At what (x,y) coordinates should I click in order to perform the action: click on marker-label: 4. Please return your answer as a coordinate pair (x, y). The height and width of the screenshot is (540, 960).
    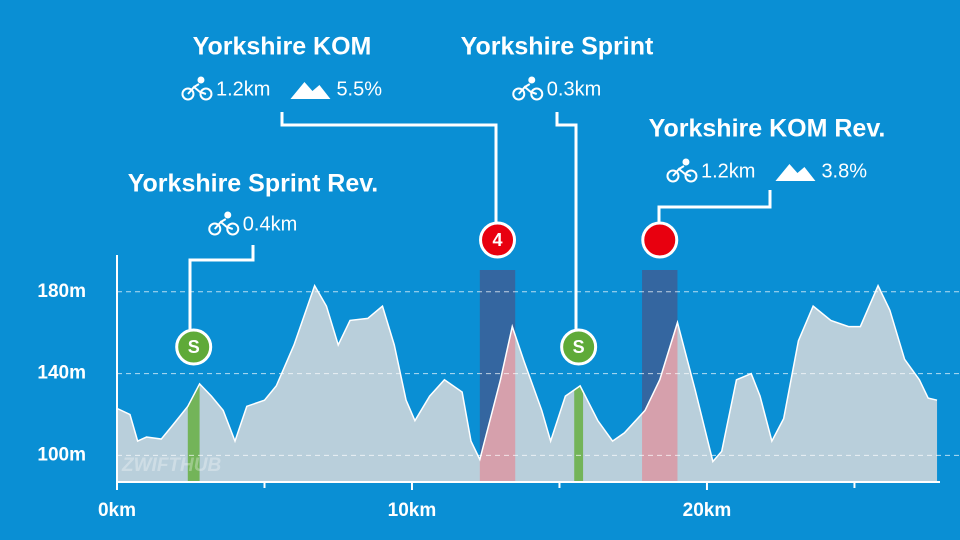
    Looking at the image, I should click on (498, 240).